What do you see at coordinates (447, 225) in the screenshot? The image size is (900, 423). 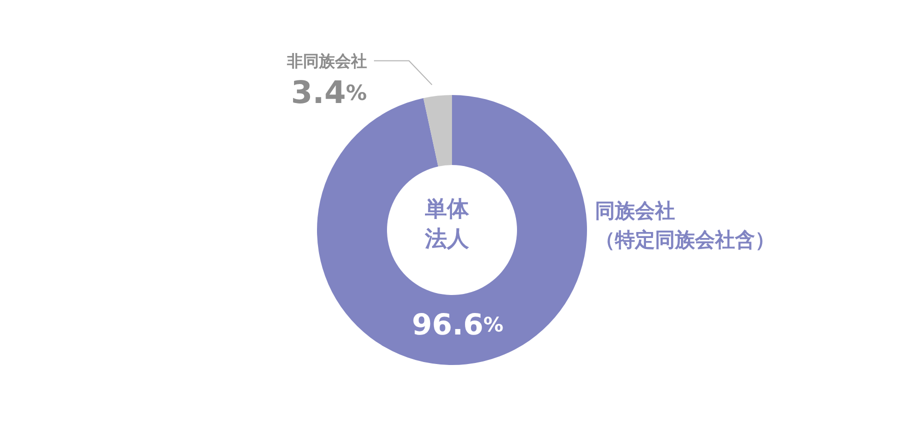 I see `text: 単体法人` at bounding box center [447, 225].